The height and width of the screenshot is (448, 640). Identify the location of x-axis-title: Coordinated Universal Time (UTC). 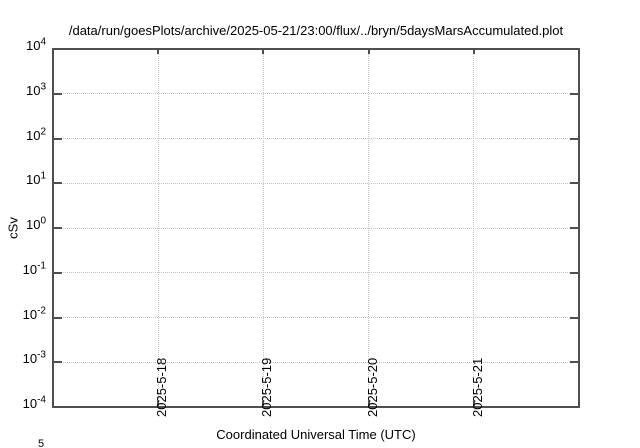
(316, 434).